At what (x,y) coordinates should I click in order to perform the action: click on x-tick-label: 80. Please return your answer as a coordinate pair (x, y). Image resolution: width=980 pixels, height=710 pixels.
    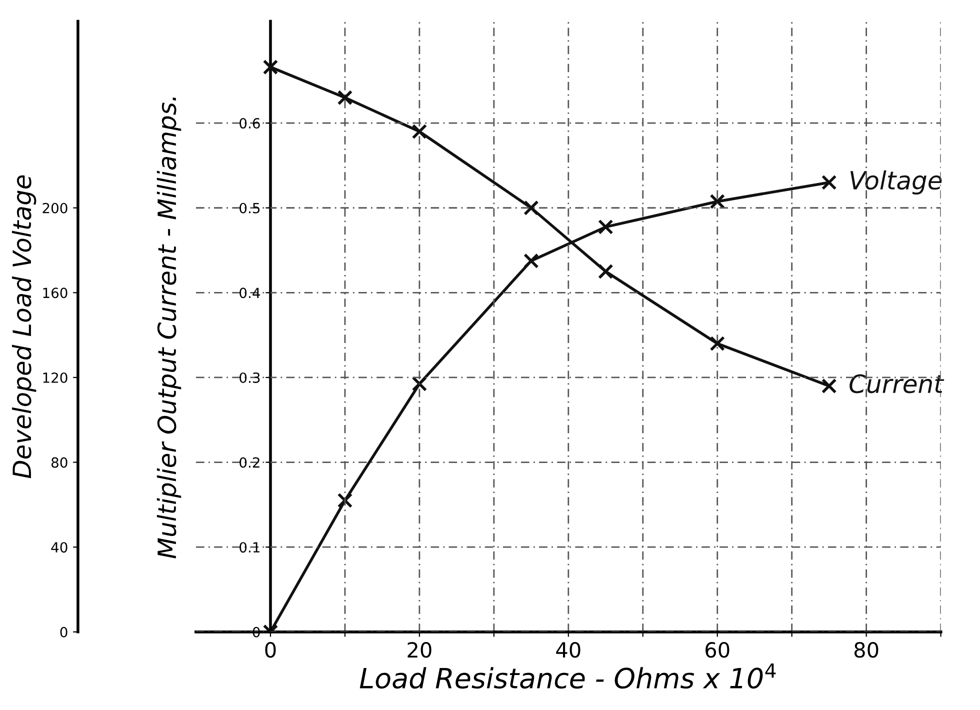
    Looking at the image, I should click on (866, 650).